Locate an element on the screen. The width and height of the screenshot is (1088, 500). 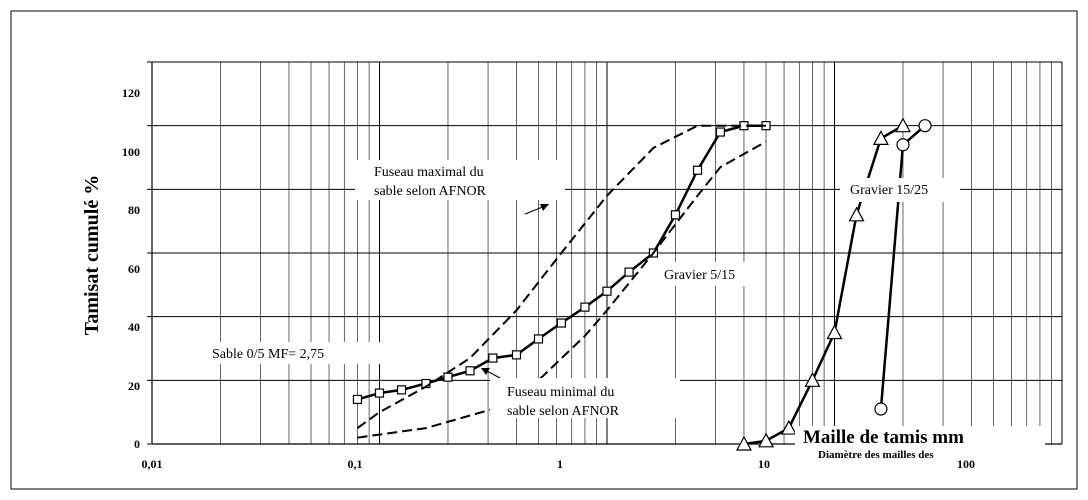
y-axis-label: Tamisat cumulé % is located at coordinates (92, 255).